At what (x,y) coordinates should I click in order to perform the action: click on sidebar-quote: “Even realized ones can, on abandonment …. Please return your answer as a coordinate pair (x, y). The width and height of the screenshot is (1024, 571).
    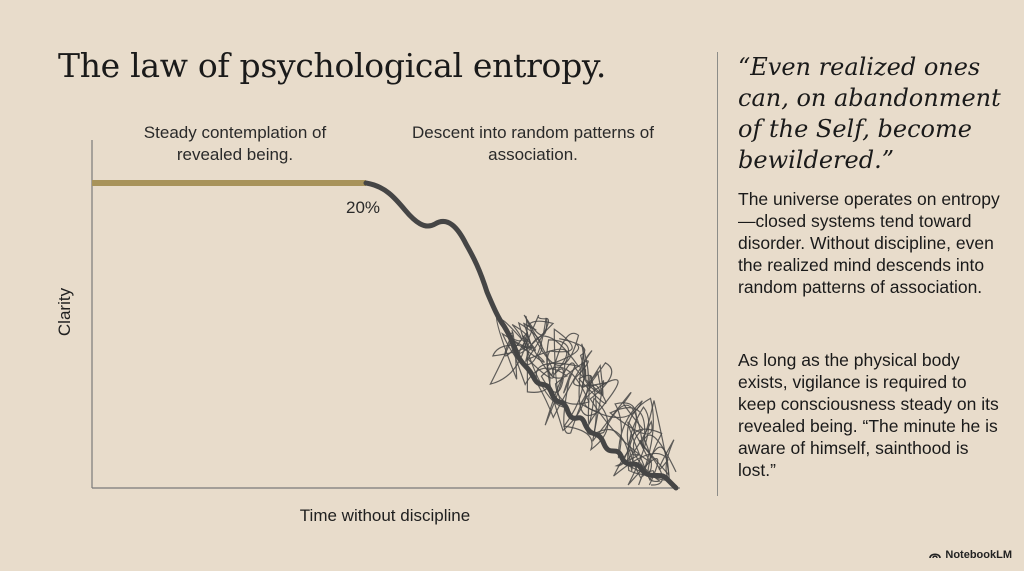
    Looking at the image, I should click on (869, 113).